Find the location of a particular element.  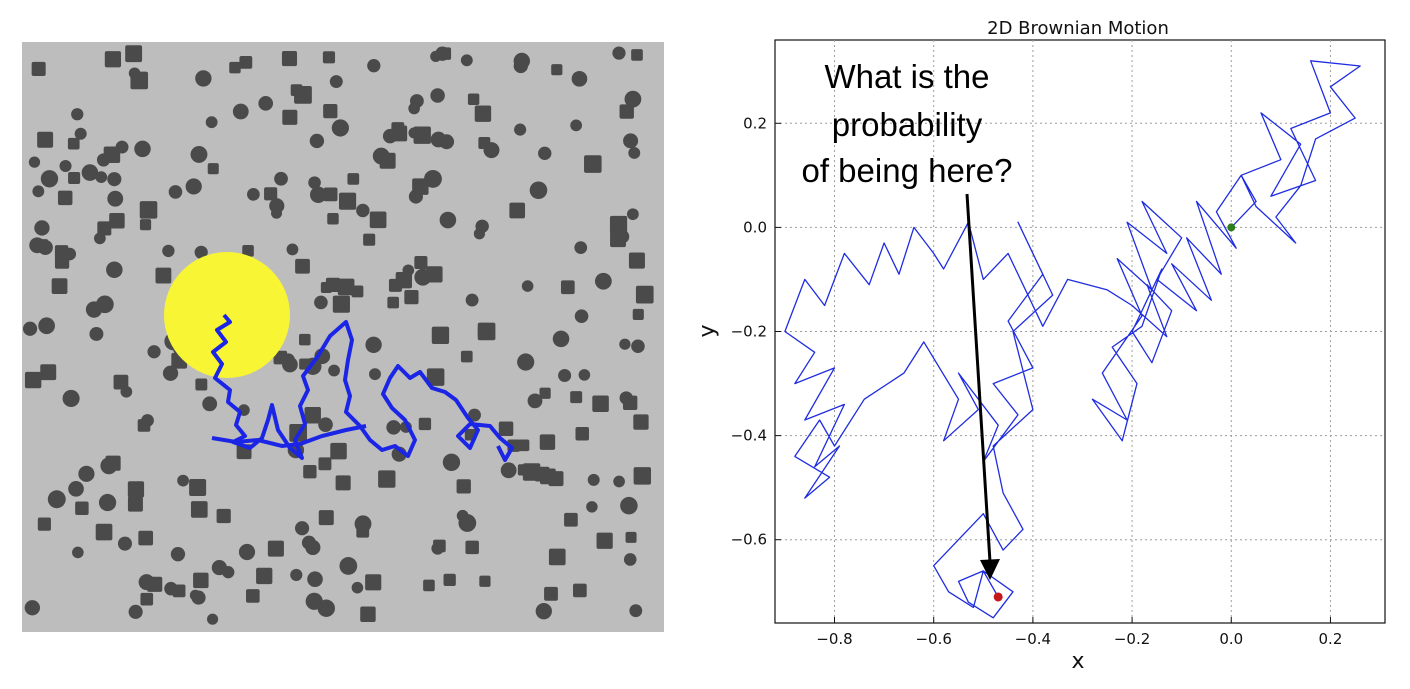

particle-path-segment is located at coordinates (289, 436).